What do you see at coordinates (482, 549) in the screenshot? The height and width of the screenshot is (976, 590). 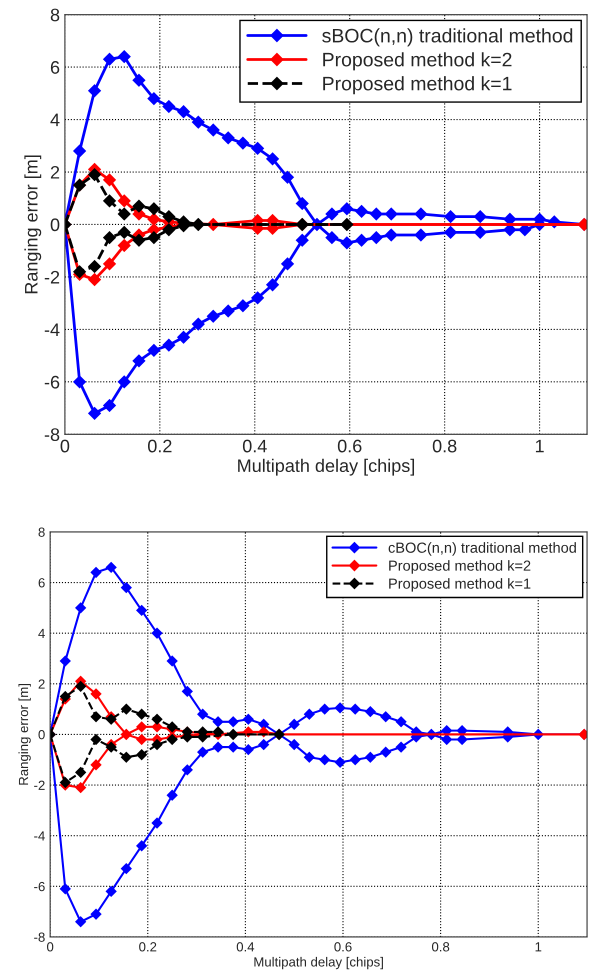 I see `legend-label: cBOC(n,n) traditional method` at bounding box center [482, 549].